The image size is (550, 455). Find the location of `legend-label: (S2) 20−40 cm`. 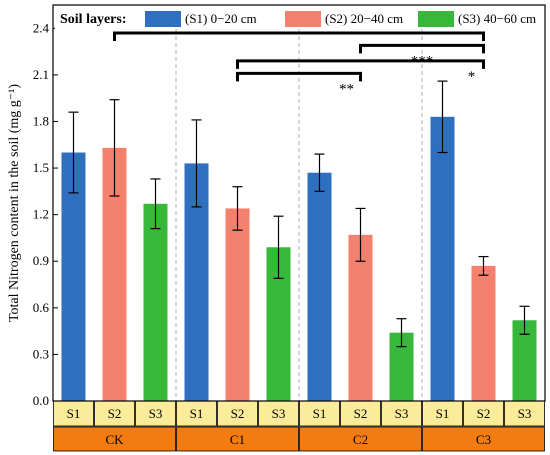

legend-label: (S2) 20−40 cm is located at coordinates (364, 18).